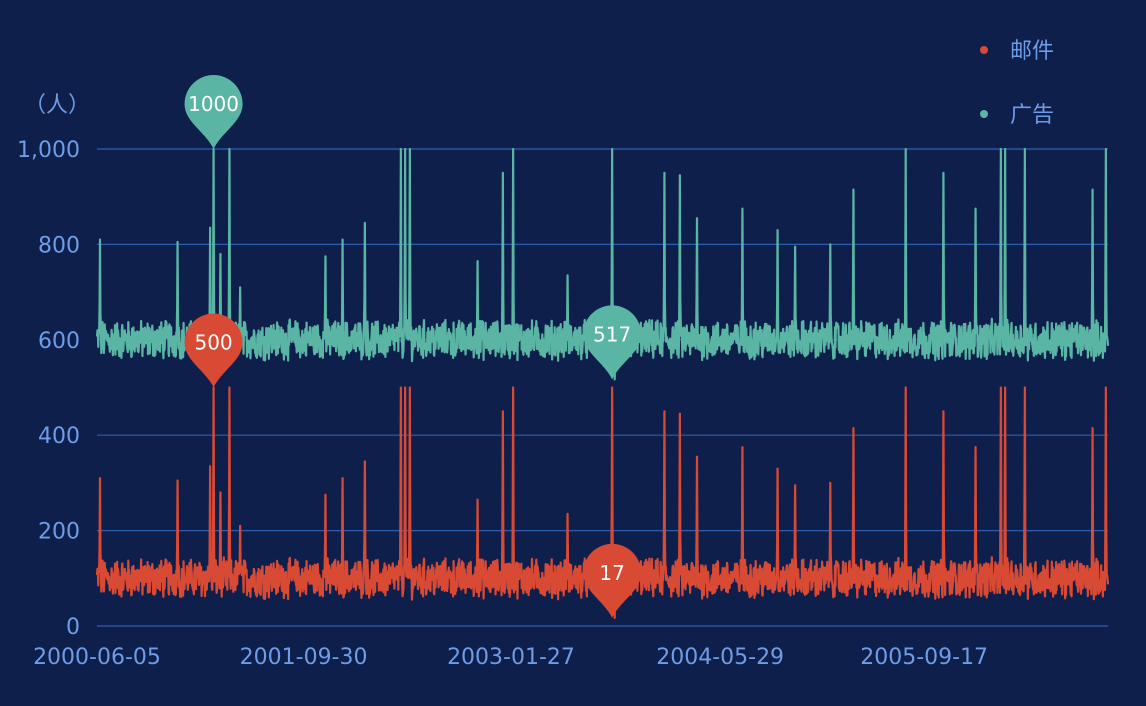 This screenshot has height=706, width=1146. I want to click on y-tick-label: 800, so click(59, 245).